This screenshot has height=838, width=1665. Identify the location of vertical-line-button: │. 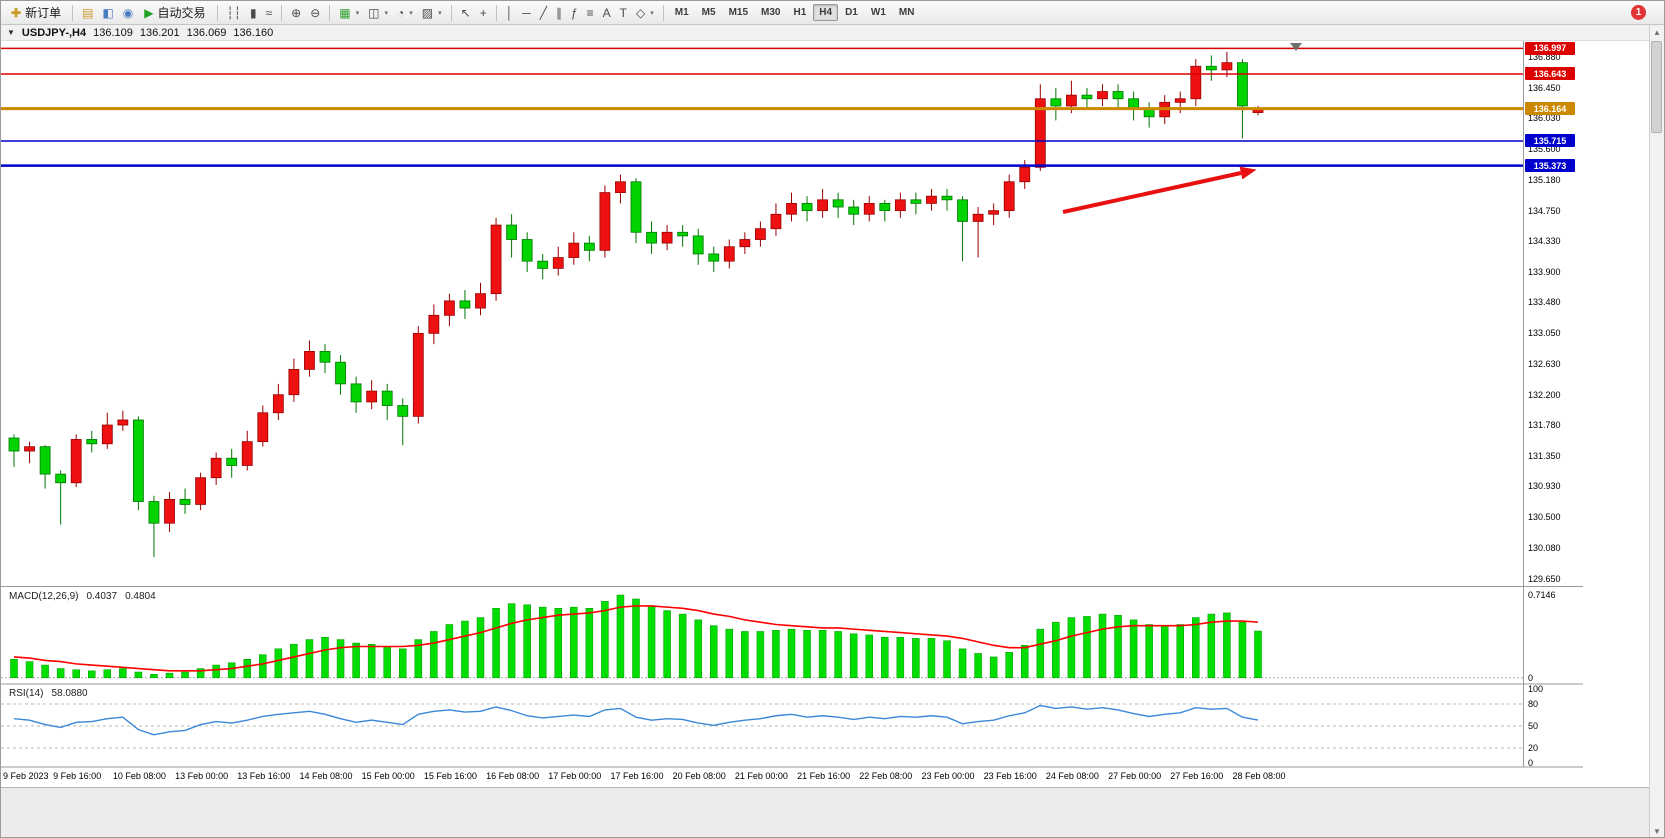
(510, 13).